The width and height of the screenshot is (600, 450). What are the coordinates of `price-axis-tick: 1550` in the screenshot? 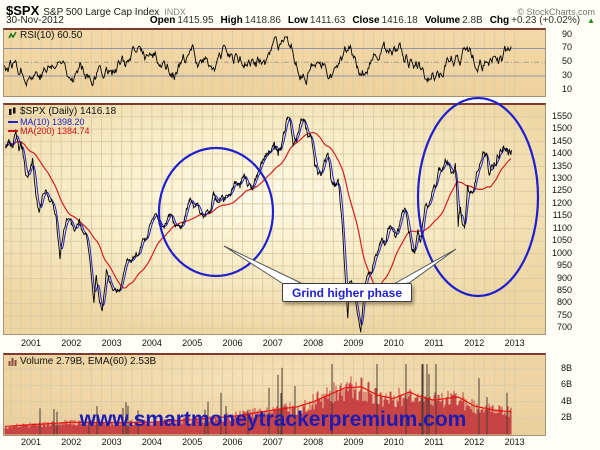 It's located at (561, 115).